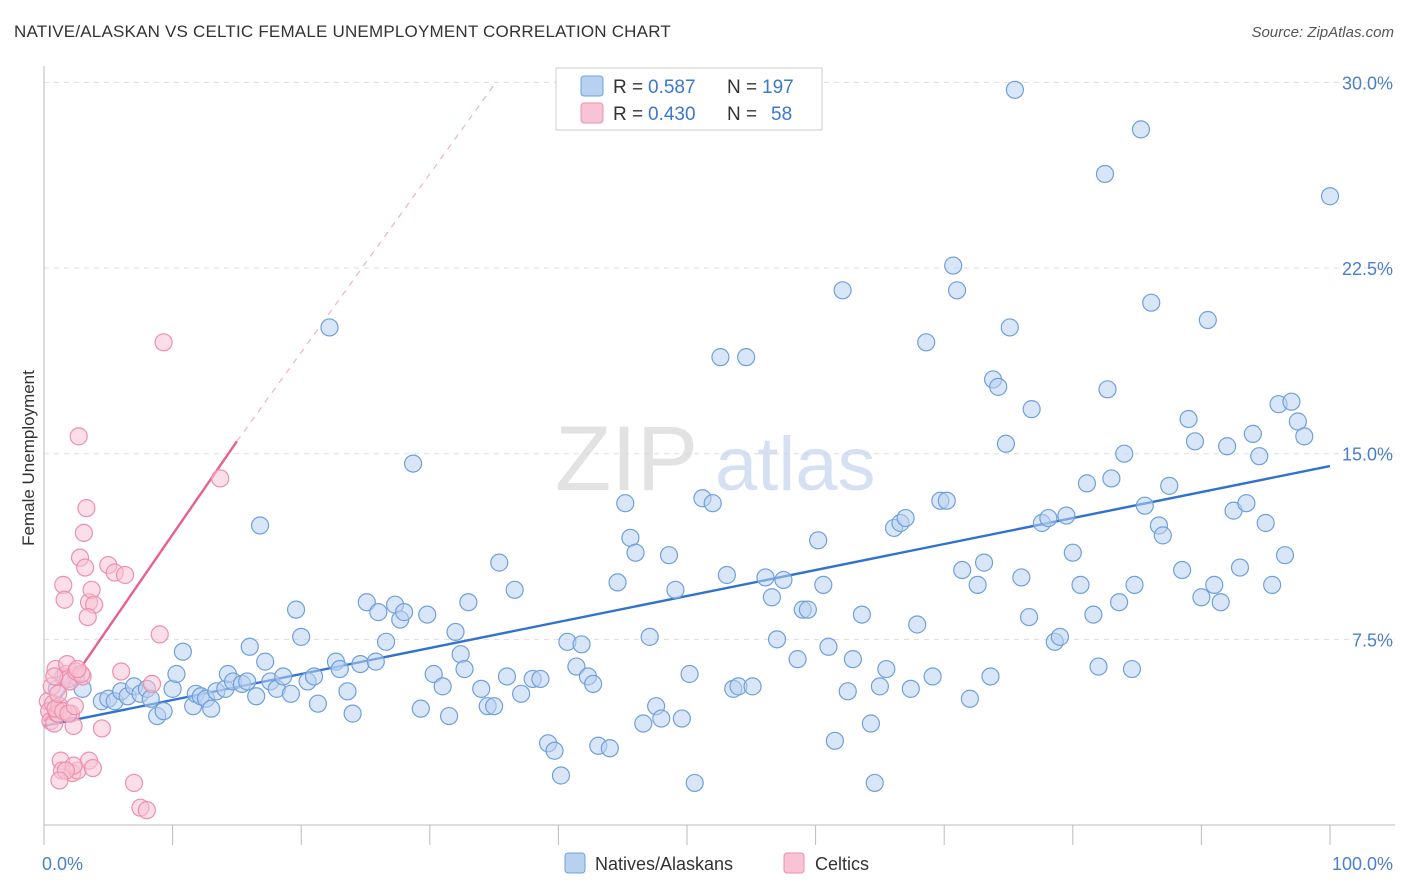 The width and height of the screenshot is (1406, 892). I want to click on legend-bottom-swatch-pink, so click(794, 863).